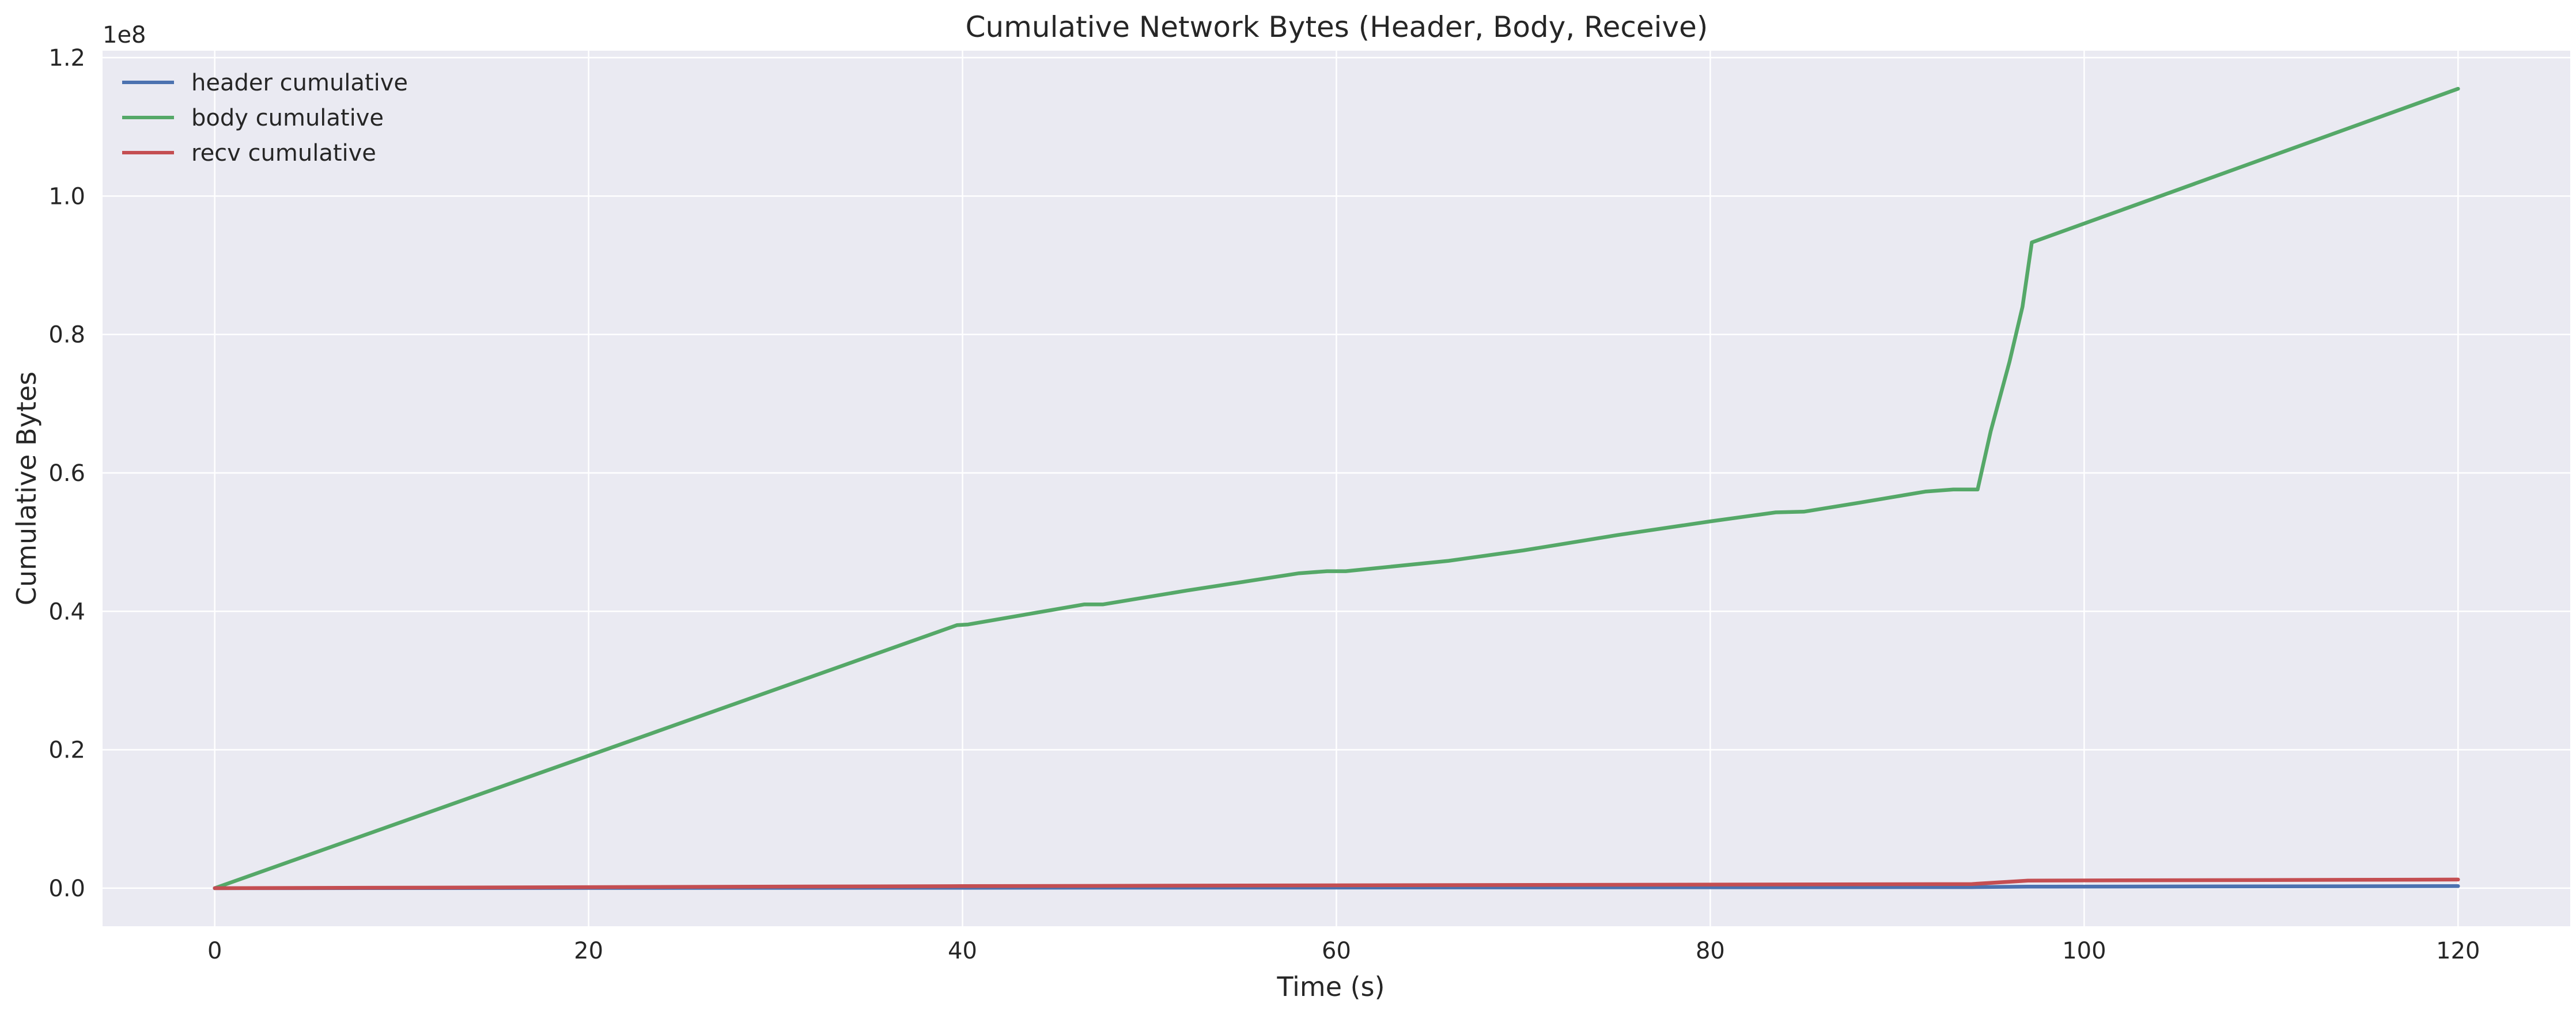 The height and width of the screenshot is (1019, 2576). I want to click on x-tick-label: 0, so click(214, 951).